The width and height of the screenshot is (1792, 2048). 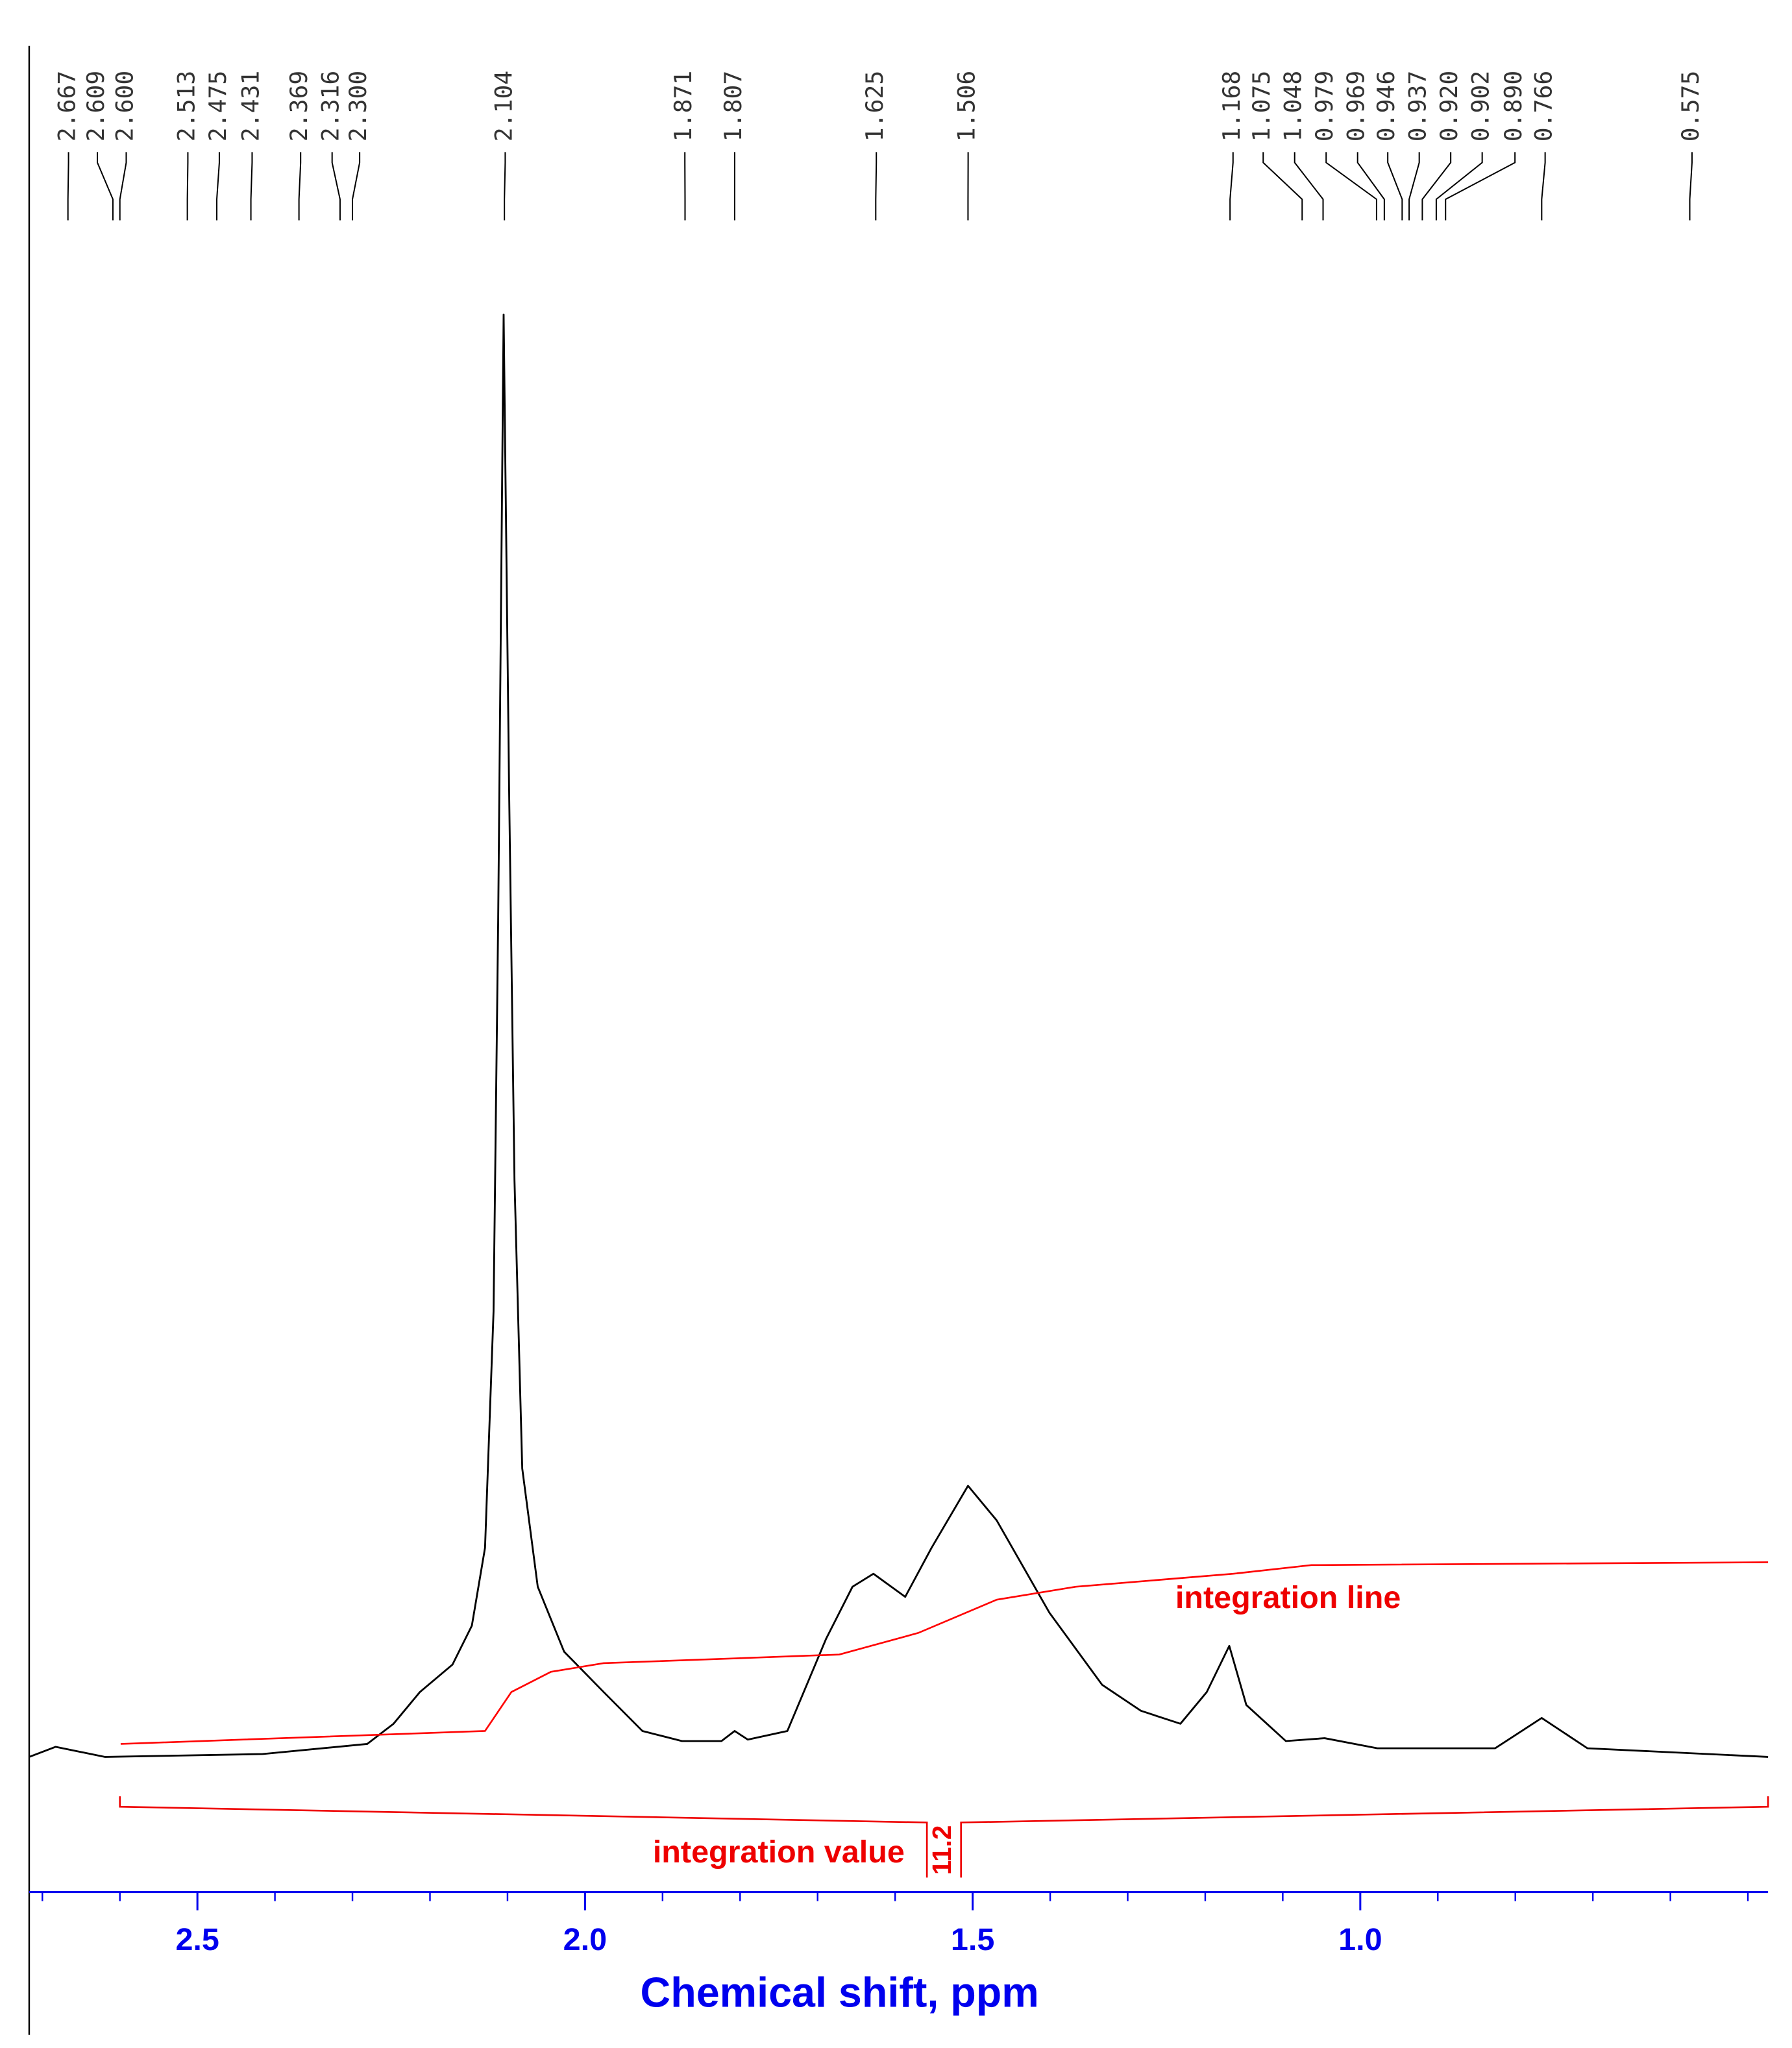 I want to click on peak-label: 0.920, so click(x=1449, y=106).